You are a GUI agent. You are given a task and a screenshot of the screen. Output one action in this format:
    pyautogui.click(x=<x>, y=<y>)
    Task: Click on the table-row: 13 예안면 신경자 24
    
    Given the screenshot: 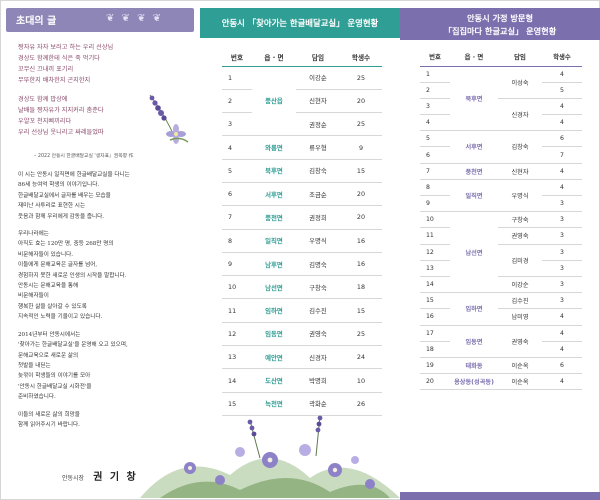 What is the action you would take?
    pyautogui.click(x=302, y=357)
    